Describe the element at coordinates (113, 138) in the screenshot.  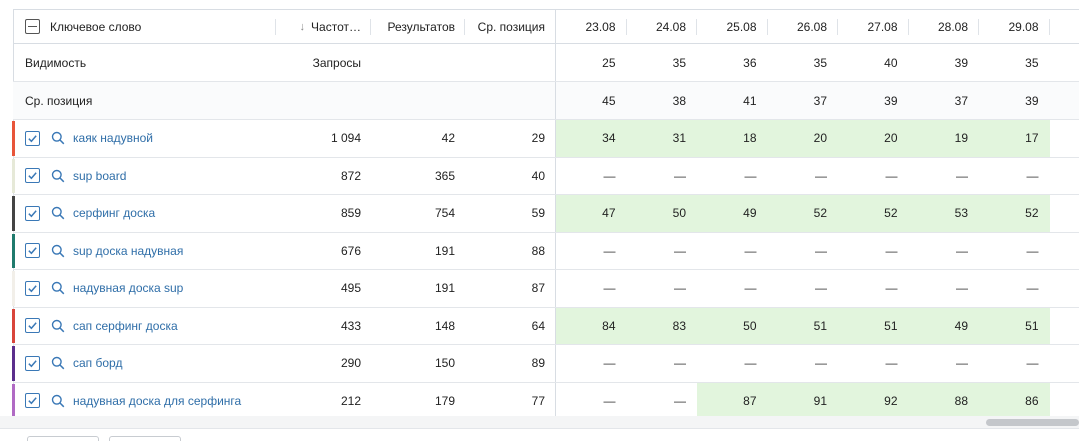
I see `keyword-link: каяк надувной` at that location.